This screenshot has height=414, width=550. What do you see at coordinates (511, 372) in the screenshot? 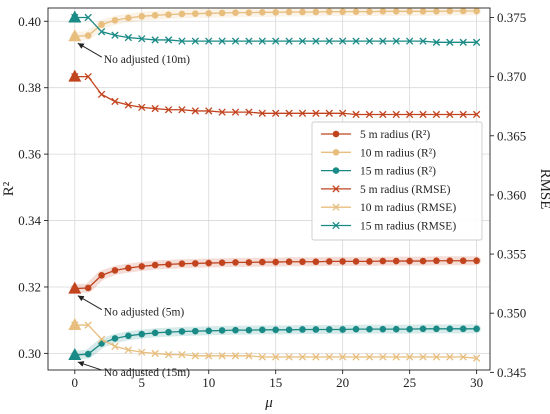
I see `y-right-tick-label: 0.345` at bounding box center [511, 372].